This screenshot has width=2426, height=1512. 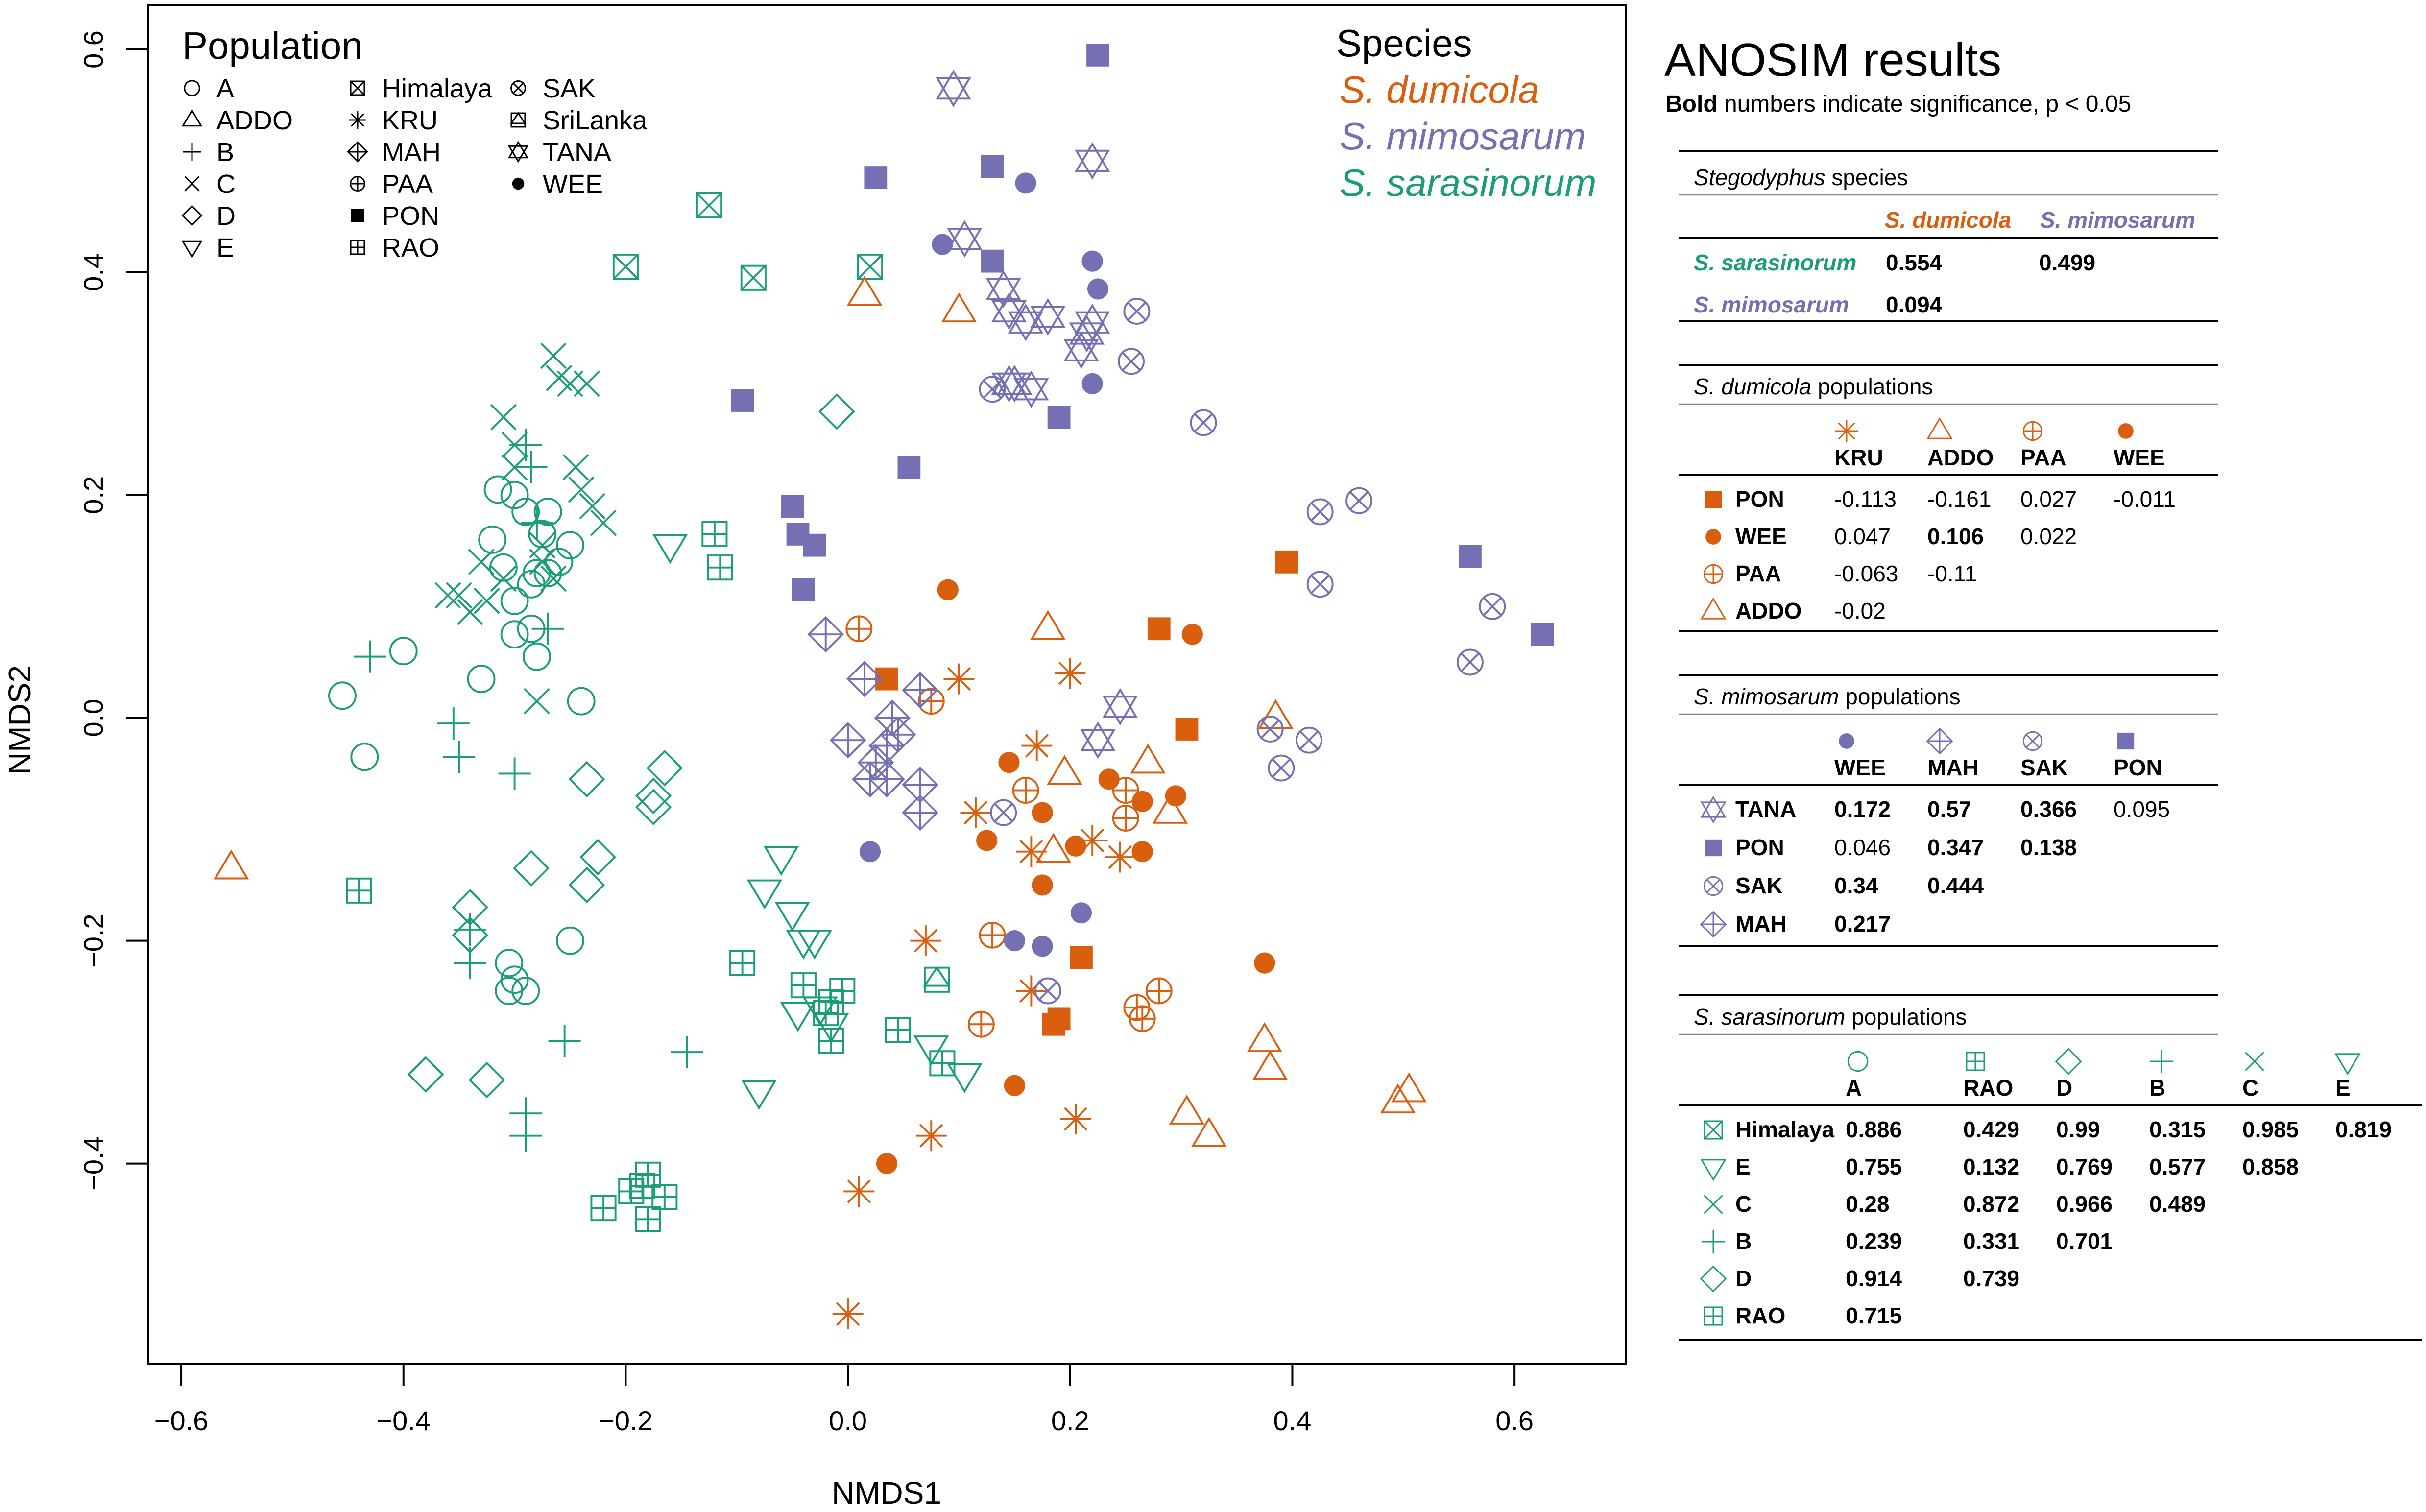 I want to click on sarasinorum-table-value: 0.701, so click(x=2084, y=1241).